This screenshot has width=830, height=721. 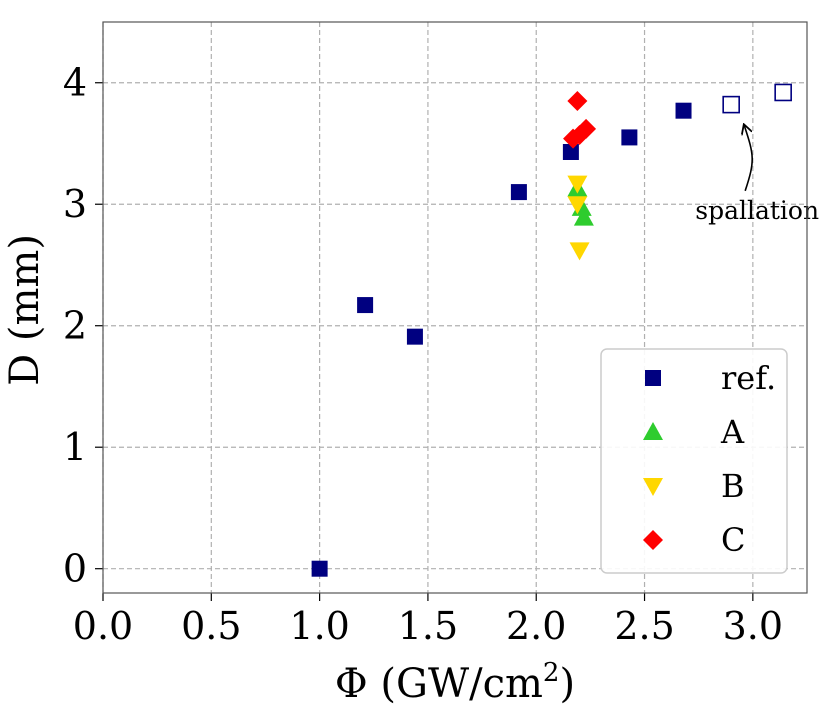 I want to click on x-axis-label: Φ (GW/cm2), so click(x=455, y=682).